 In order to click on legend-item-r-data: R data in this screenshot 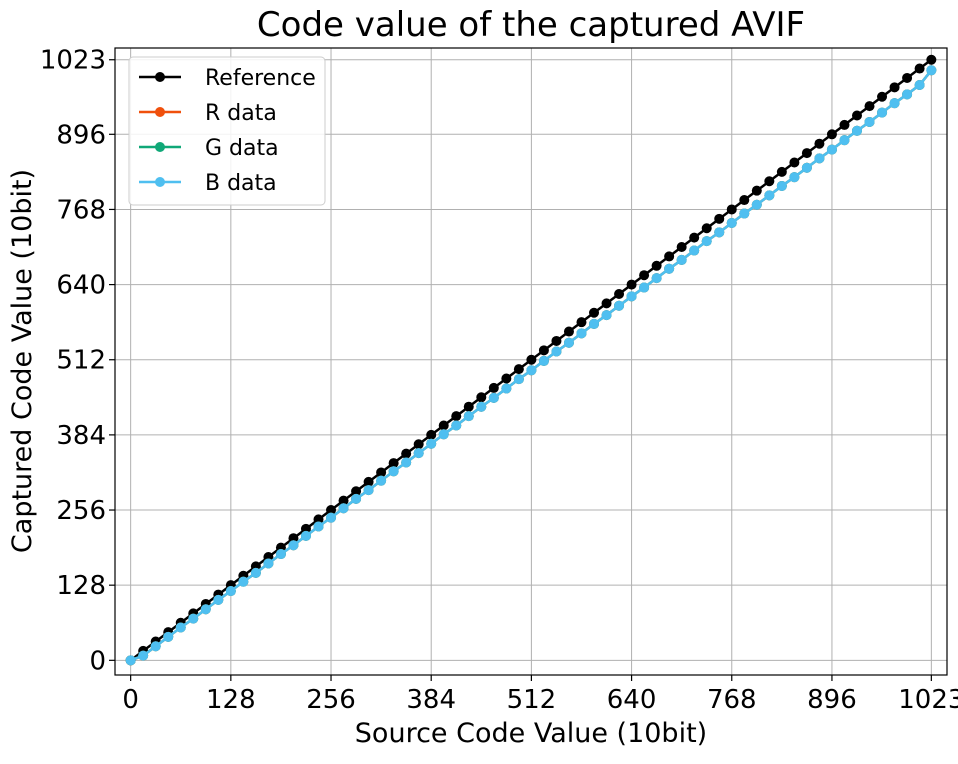, I will do `click(208, 113)`.